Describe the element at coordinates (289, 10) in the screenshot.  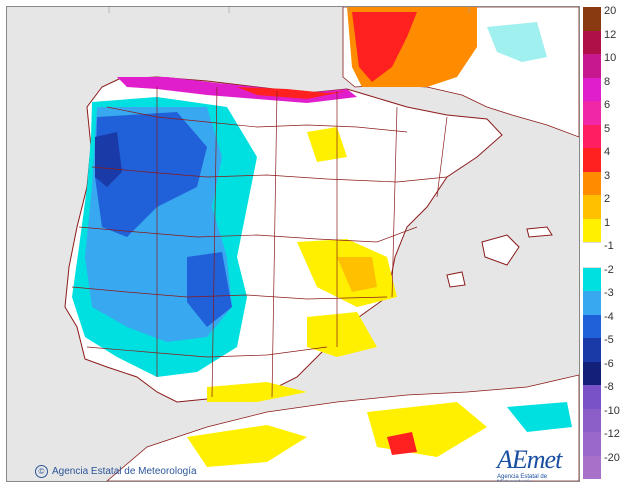
I see `graticule` at that location.